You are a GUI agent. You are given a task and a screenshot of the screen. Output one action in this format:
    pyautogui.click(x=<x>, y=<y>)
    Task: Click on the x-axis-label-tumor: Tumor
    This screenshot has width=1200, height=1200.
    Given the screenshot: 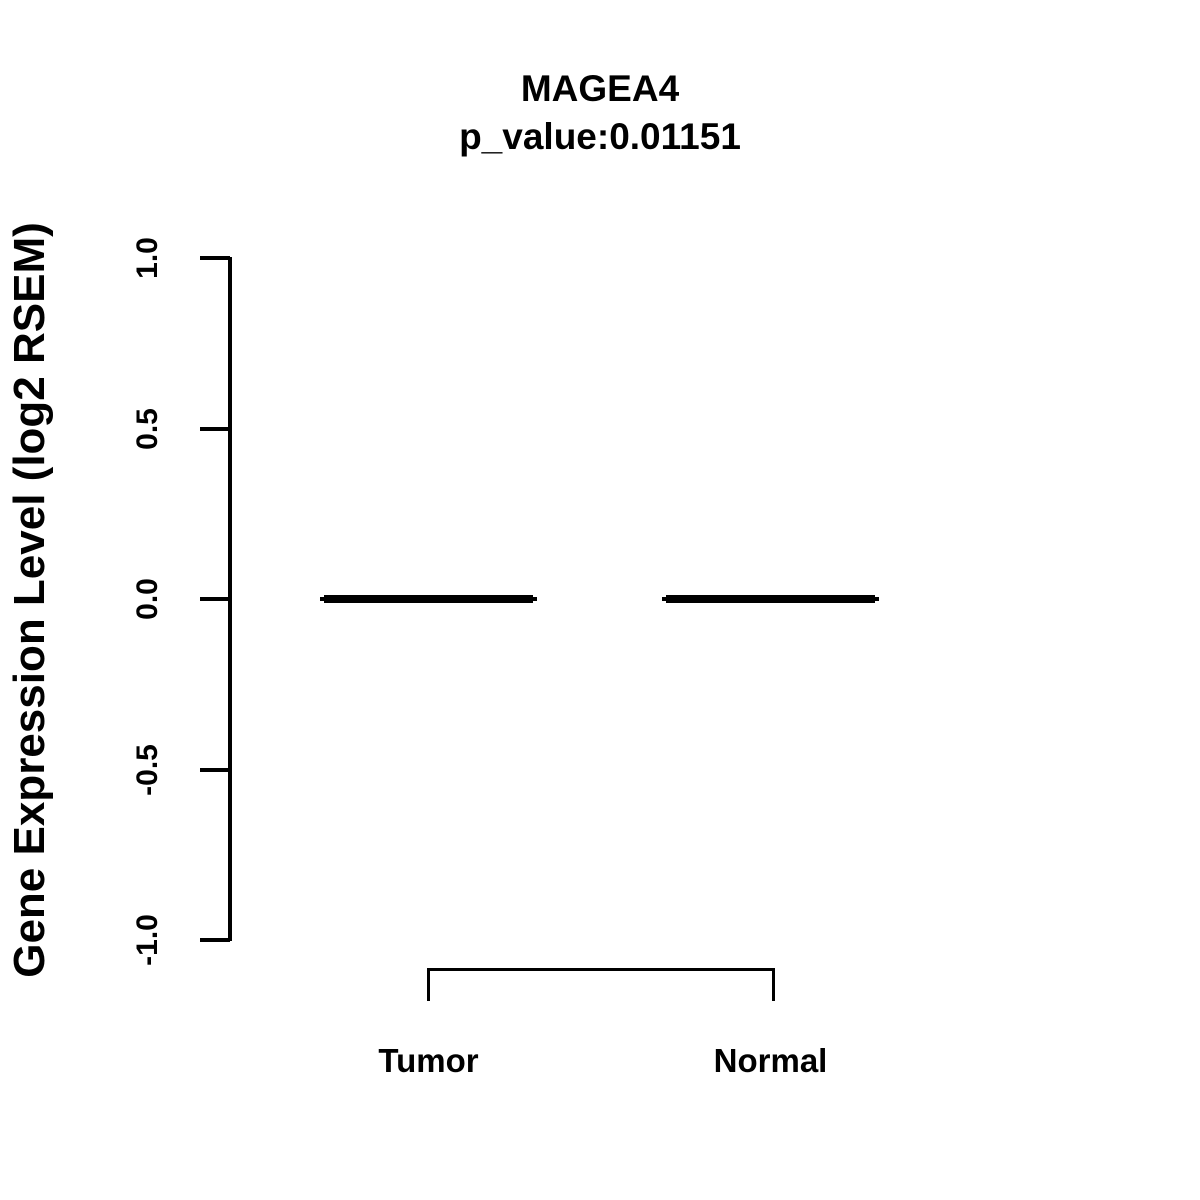 What is the action you would take?
    pyautogui.click(x=428, y=1060)
    